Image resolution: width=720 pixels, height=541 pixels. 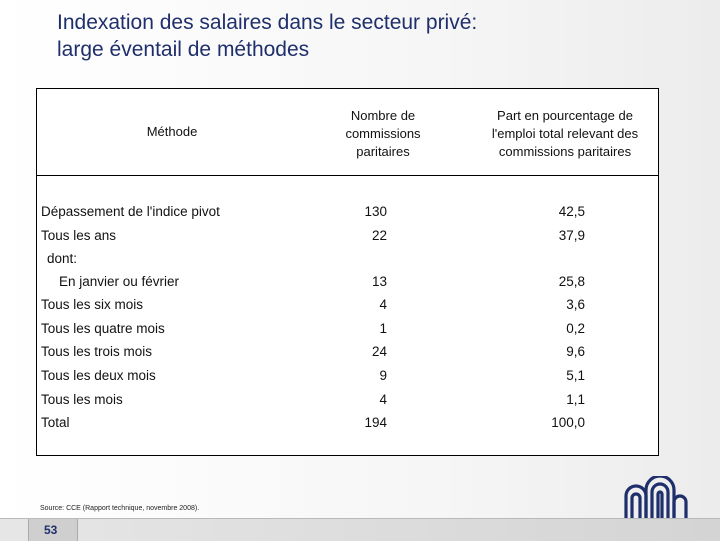 What do you see at coordinates (183, 49) in the screenshot?
I see `slide-title-line-2: large éventail de méthodes` at bounding box center [183, 49].